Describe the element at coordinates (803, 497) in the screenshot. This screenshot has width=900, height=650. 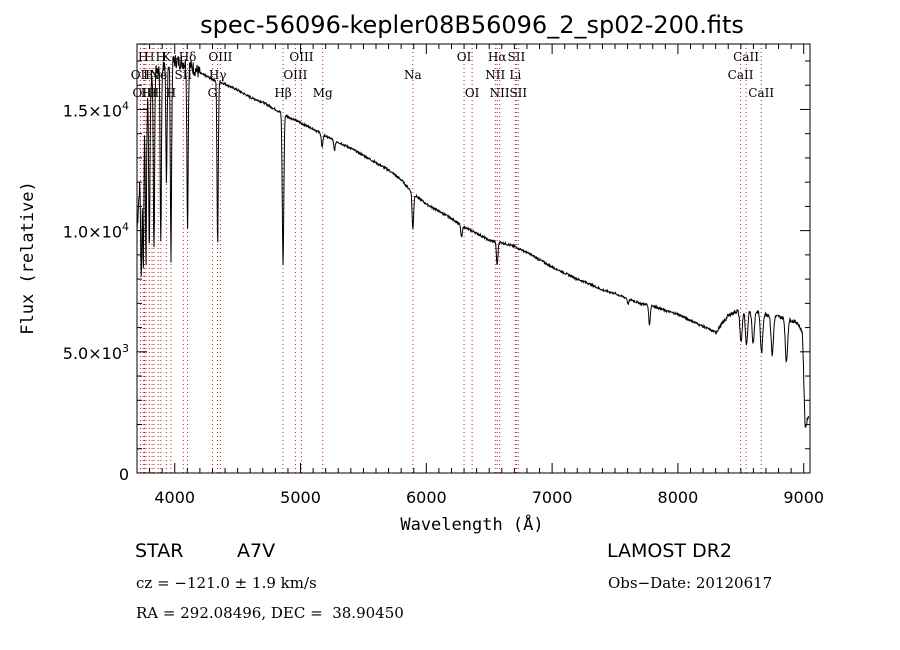
I see `x-tick-label: 9000` at that location.